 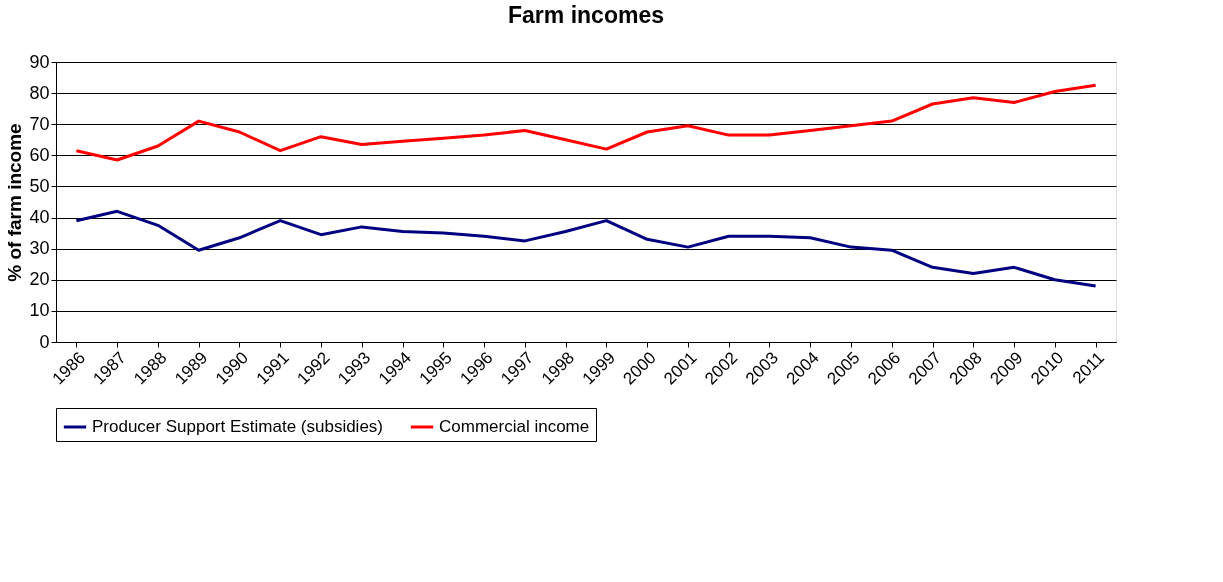 I want to click on y-tick-label: 20, so click(x=39, y=279).